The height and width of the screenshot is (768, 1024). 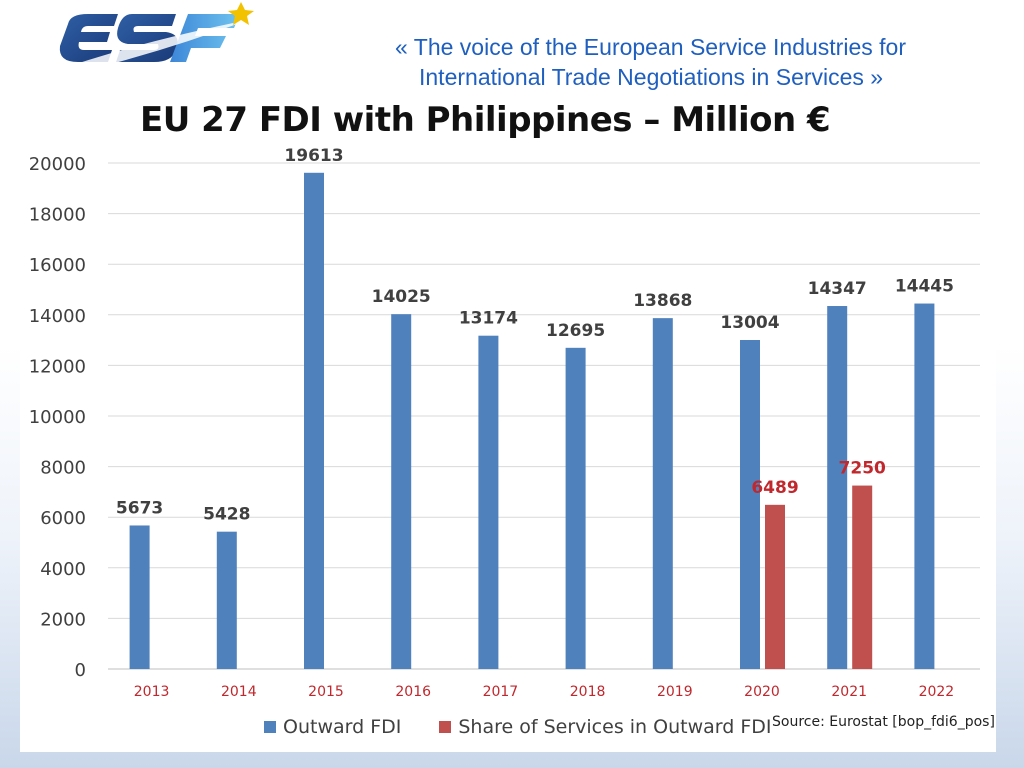 I want to click on data-label: 14347, so click(x=837, y=289).